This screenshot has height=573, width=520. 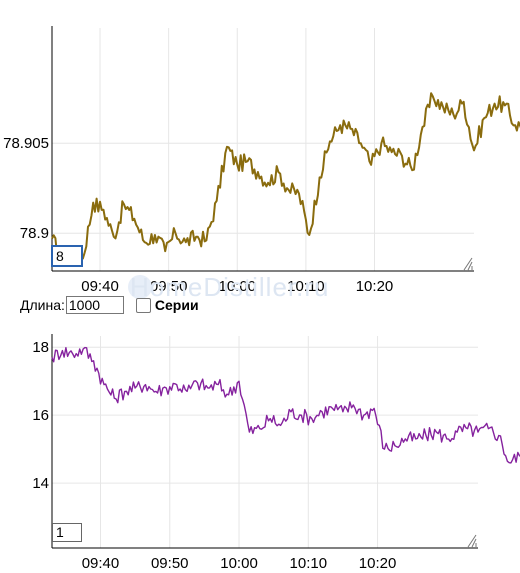 I want to click on roll-period-input-2: 1, so click(x=67, y=532).